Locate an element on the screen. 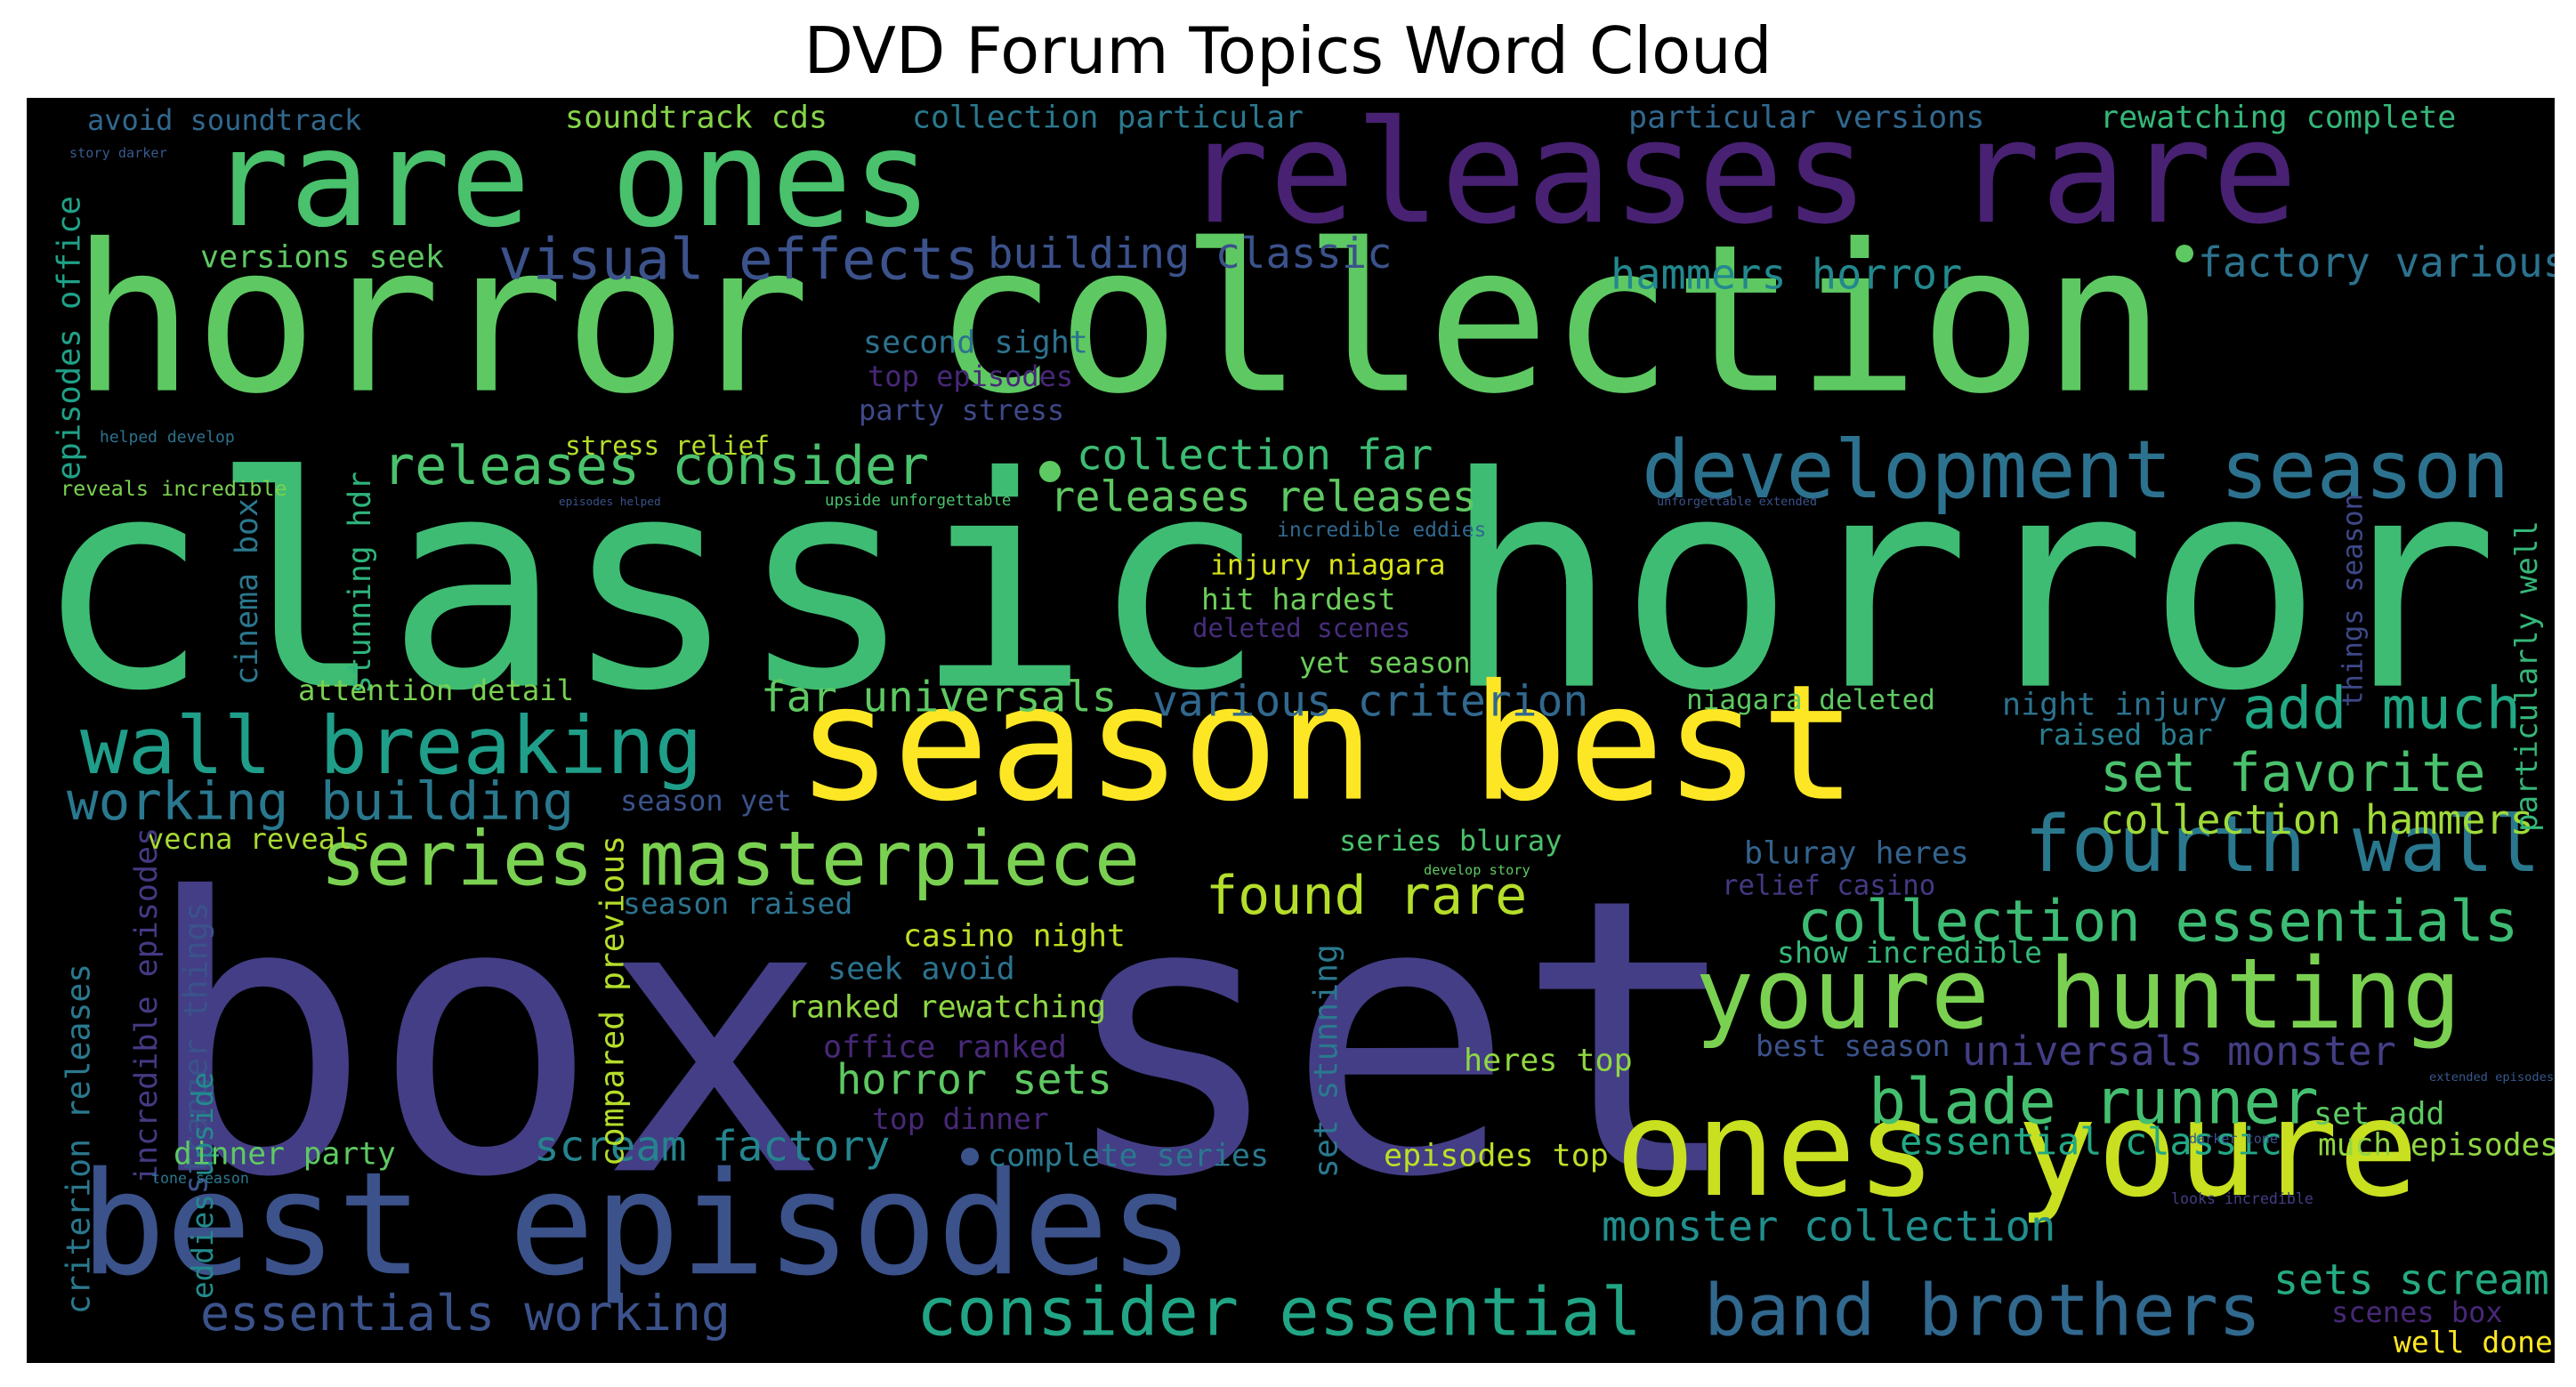 The width and height of the screenshot is (2576, 1387). word-incredible-episodes: incredible episodes is located at coordinates (147, 1005).